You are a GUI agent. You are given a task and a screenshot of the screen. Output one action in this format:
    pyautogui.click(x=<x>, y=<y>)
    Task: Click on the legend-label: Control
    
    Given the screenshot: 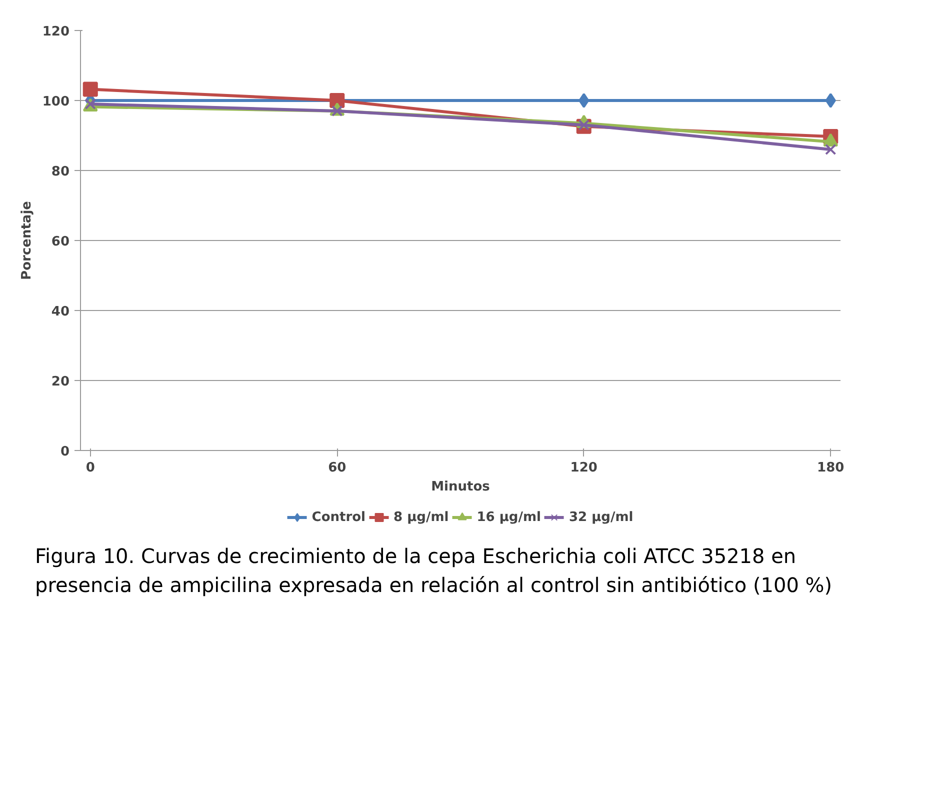 What is the action you would take?
    pyautogui.click(x=339, y=517)
    